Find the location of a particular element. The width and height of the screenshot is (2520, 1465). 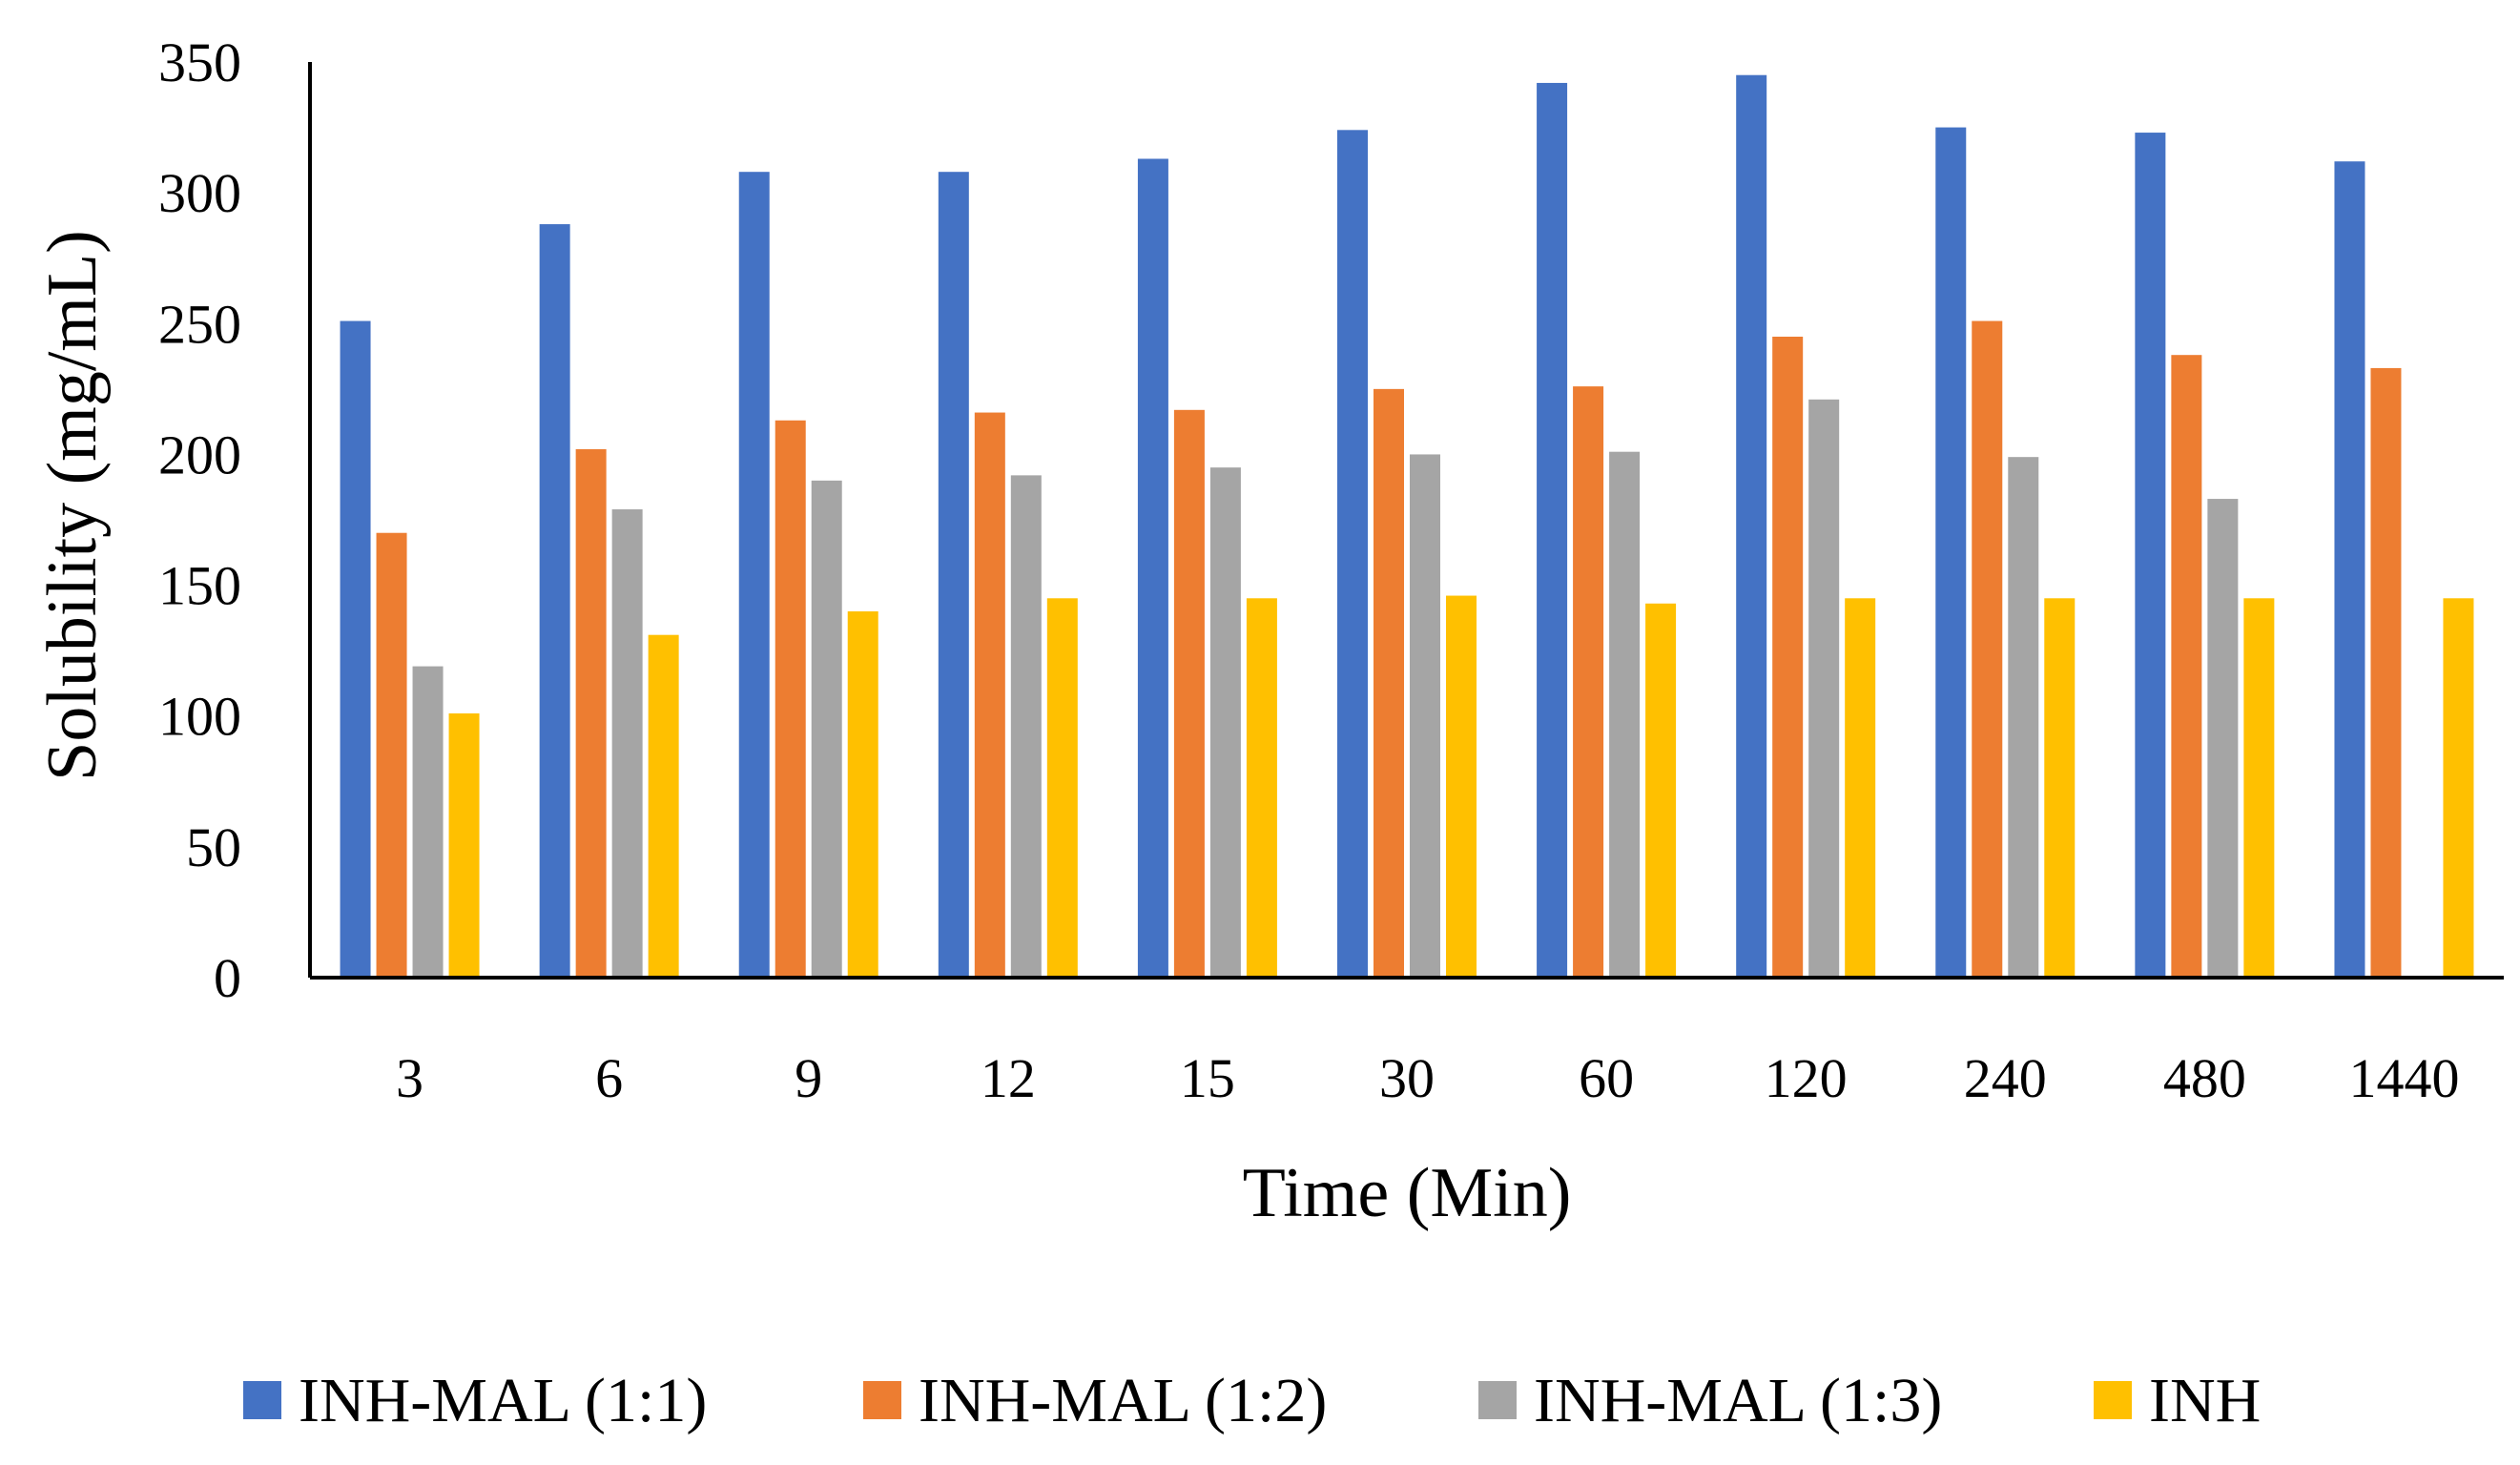

x-axis-title: Time (Min) is located at coordinates (1407, 1193).